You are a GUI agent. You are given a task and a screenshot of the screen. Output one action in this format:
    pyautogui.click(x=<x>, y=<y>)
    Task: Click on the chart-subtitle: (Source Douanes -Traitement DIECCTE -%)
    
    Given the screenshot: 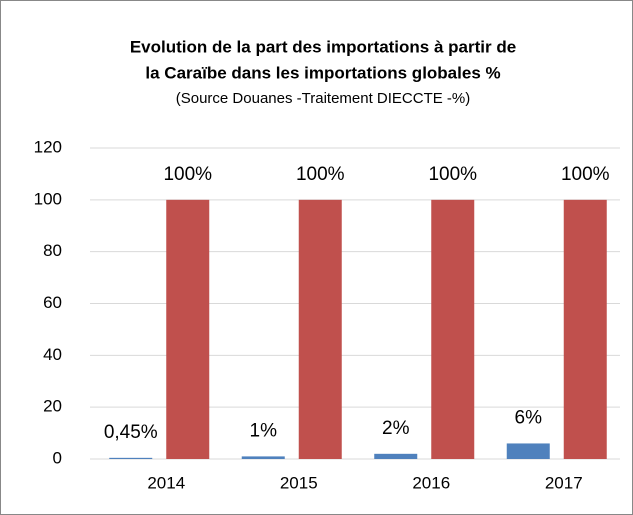 What is the action you would take?
    pyautogui.click(x=323, y=98)
    